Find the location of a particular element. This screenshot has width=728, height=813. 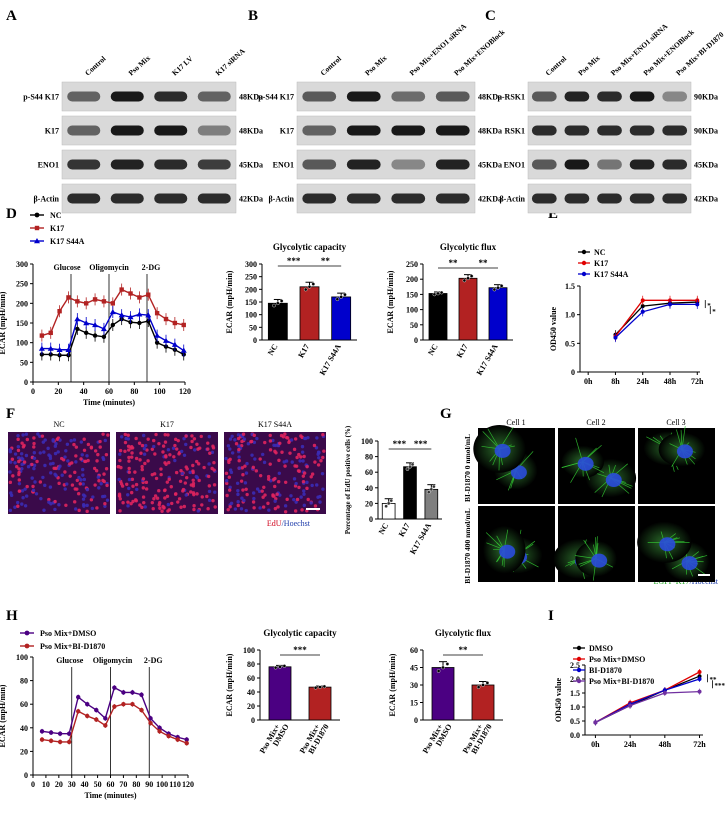

legend-label: BI-D1870 is located at coordinates (605, 670).